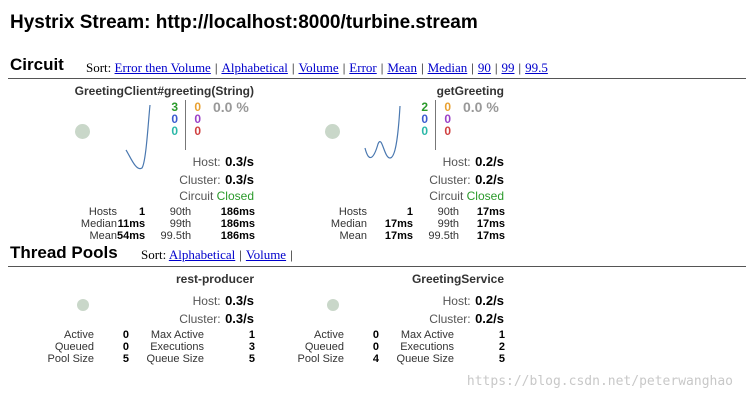 The width and height of the screenshot is (747, 403). Describe the element at coordinates (473, 162) in the screenshot. I see `host-rate-row: Host: 0.2/s` at that location.